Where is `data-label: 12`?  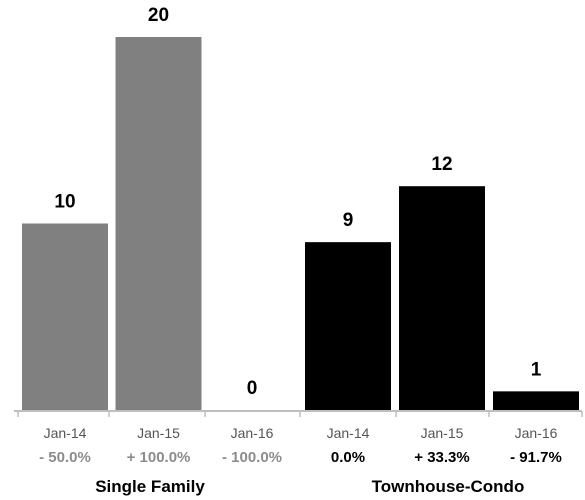 data-label: 12 is located at coordinates (441, 164).